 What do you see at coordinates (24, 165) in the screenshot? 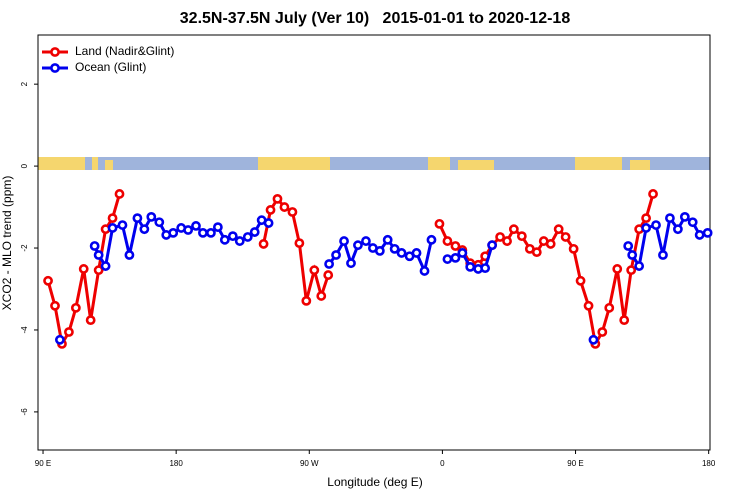
I see `y-tick-label: 0` at bounding box center [24, 165].